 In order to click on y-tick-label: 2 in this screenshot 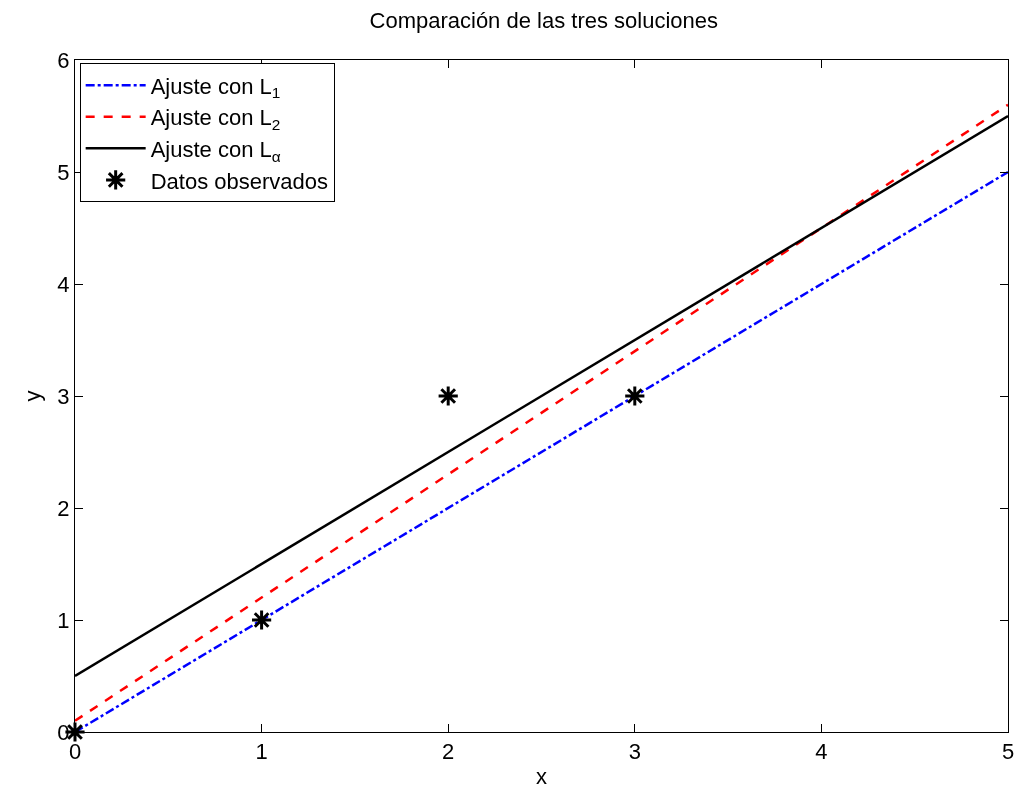, I will do `click(63, 508)`.